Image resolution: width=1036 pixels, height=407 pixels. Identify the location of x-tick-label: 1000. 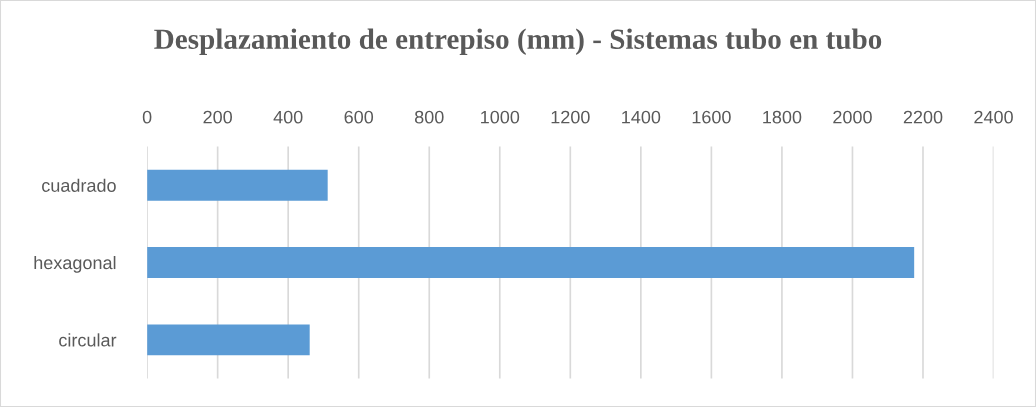
(500, 117).